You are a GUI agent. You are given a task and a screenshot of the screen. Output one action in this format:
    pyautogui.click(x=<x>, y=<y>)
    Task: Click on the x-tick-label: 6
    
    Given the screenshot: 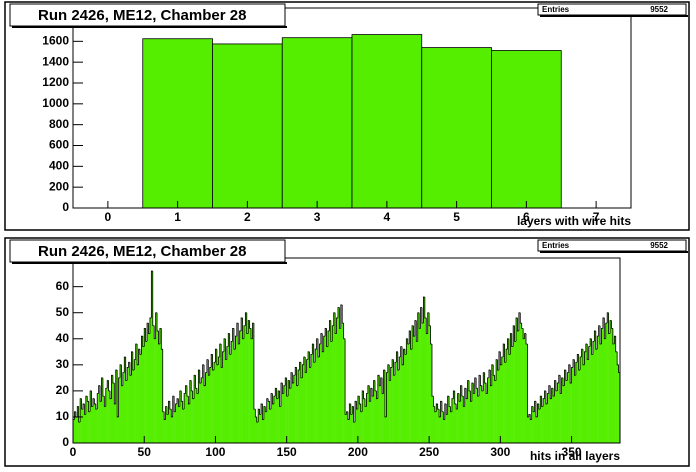 What is the action you would take?
    pyautogui.click(x=526, y=217)
    